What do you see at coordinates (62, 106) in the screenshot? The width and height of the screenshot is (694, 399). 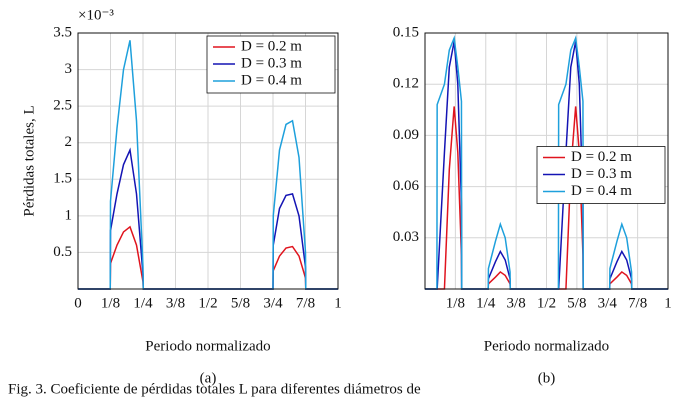 I see `y-tick-label: 2.5` at bounding box center [62, 106].